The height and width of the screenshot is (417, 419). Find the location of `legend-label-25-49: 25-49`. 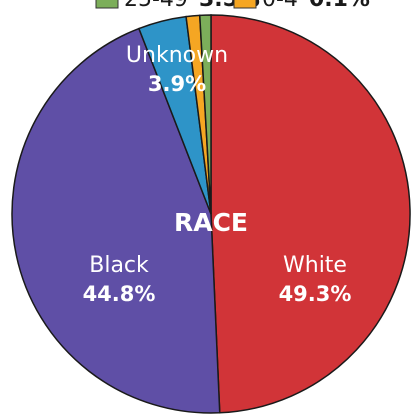

legend-label-25-49: 25-49 is located at coordinates (156, 6).